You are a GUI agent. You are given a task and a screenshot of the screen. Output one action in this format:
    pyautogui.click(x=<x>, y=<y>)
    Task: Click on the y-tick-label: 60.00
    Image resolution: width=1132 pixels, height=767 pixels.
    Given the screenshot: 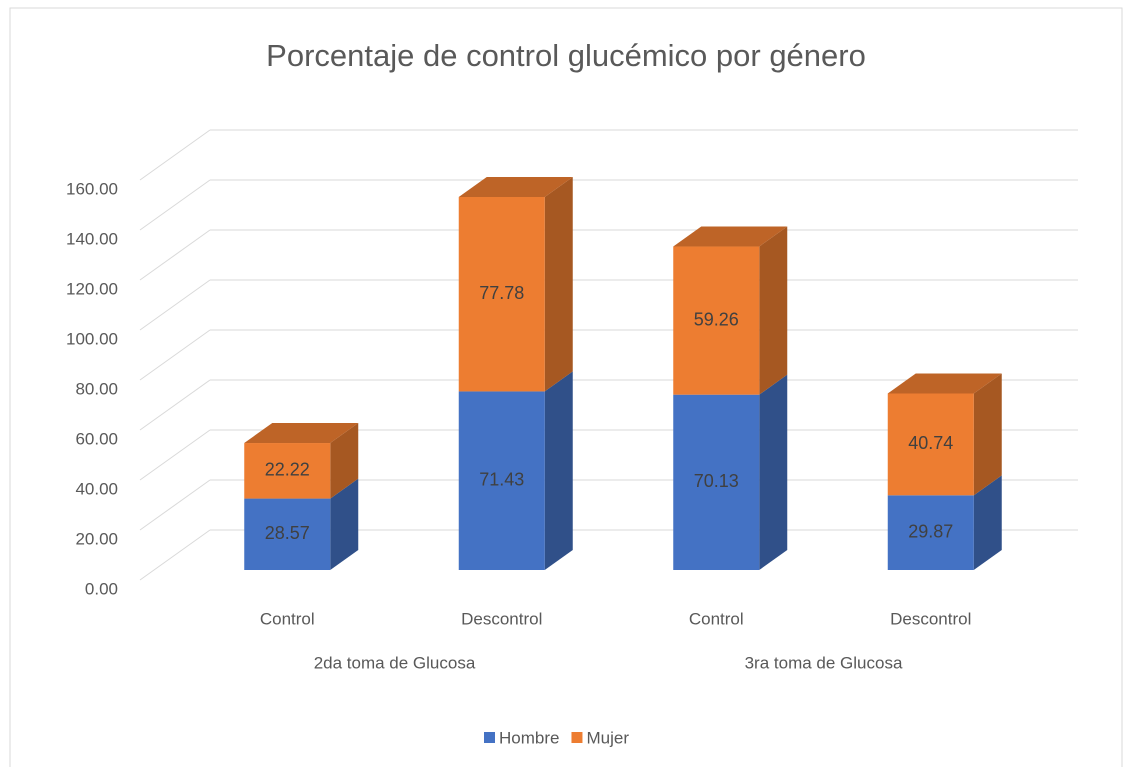 What is the action you would take?
    pyautogui.click(x=96, y=438)
    